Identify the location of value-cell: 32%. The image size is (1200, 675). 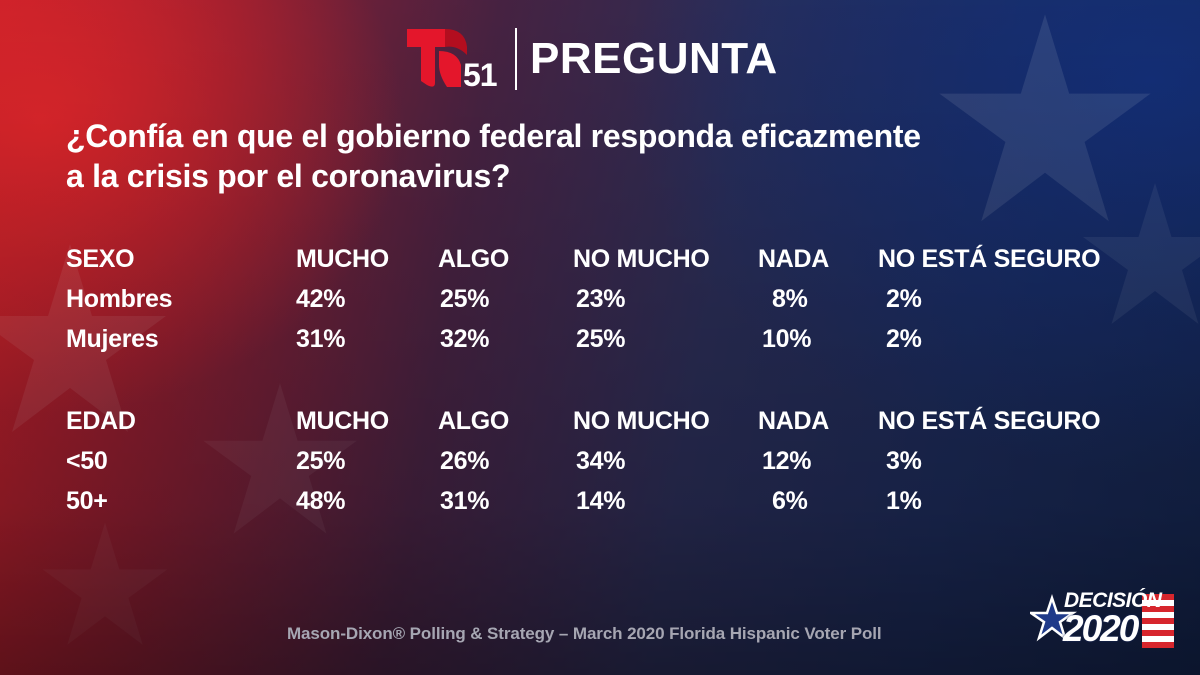
(465, 339).